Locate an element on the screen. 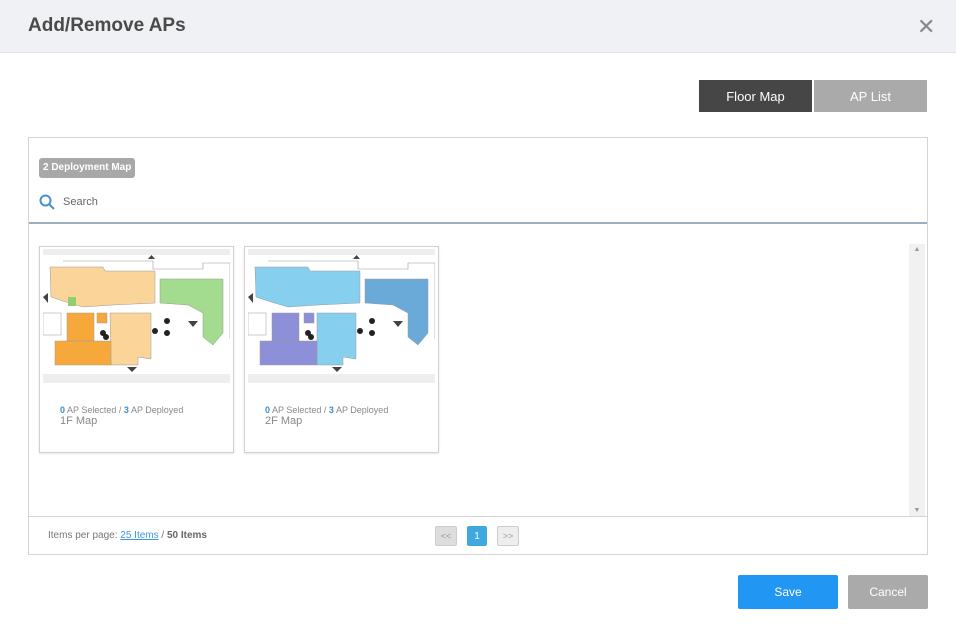 This screenshot has height=627, width=956. items-per-page: Items per page: 25 Items / 50 Items is located at coordinates (127, 535).